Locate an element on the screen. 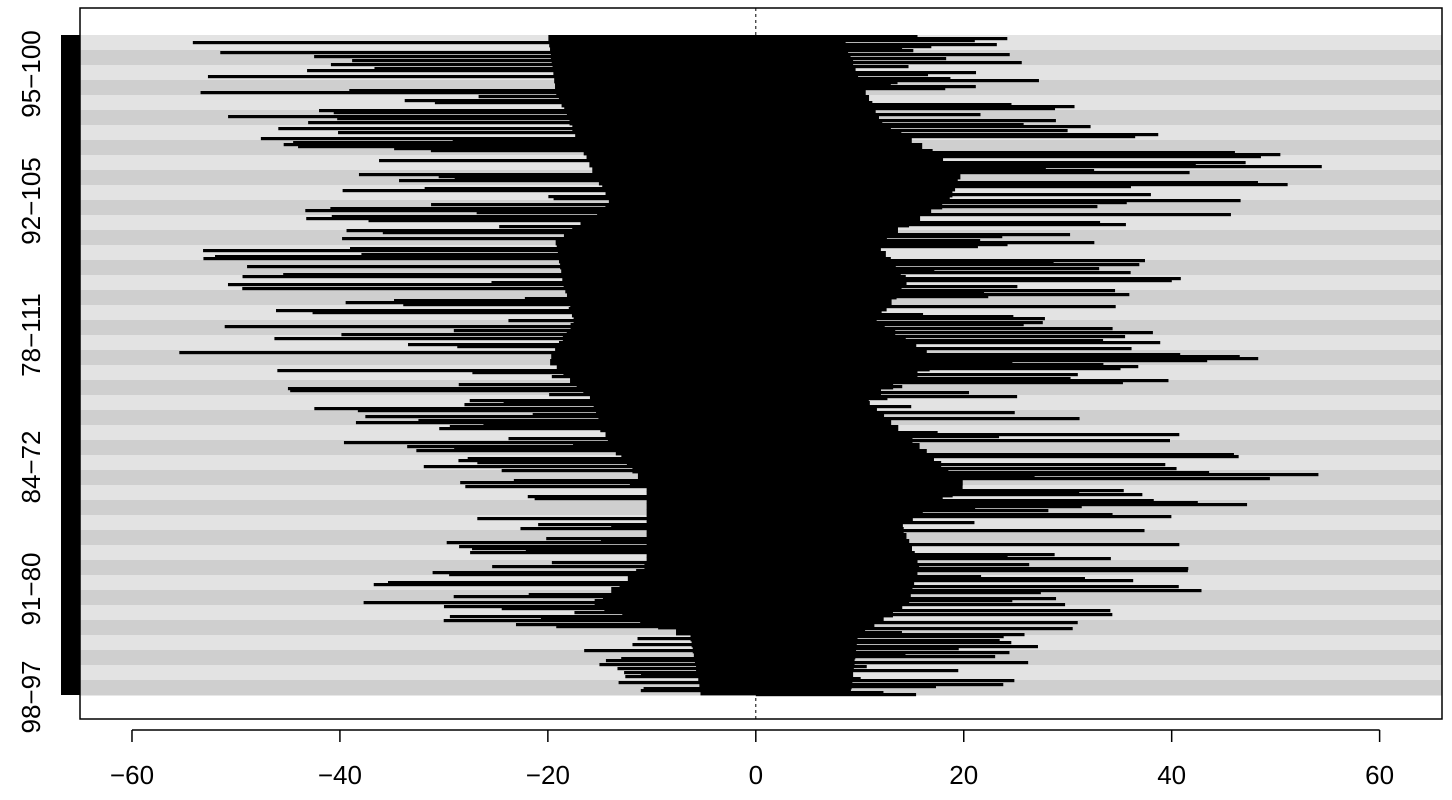 This screenshot has height=800, width=1452. y-tick-label: 91−80 is located at coordinates (31, 588).